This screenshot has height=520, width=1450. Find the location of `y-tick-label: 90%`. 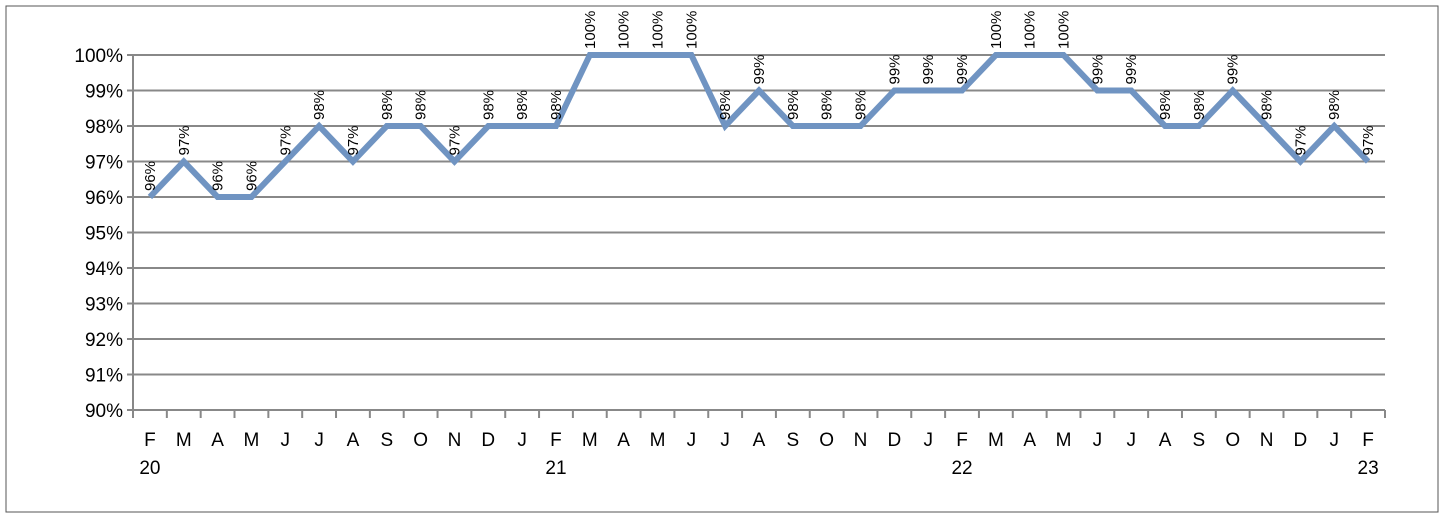

y-tick-label: 90% is located at coordinates (104, 411).